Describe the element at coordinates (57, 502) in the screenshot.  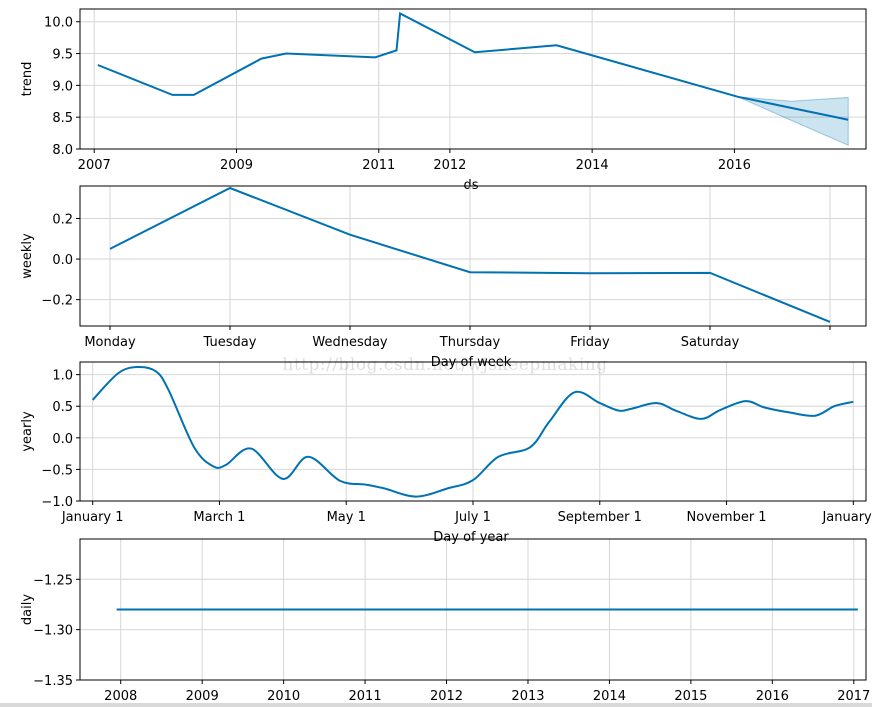
I see `y-tick-label: −1.0` at that location.